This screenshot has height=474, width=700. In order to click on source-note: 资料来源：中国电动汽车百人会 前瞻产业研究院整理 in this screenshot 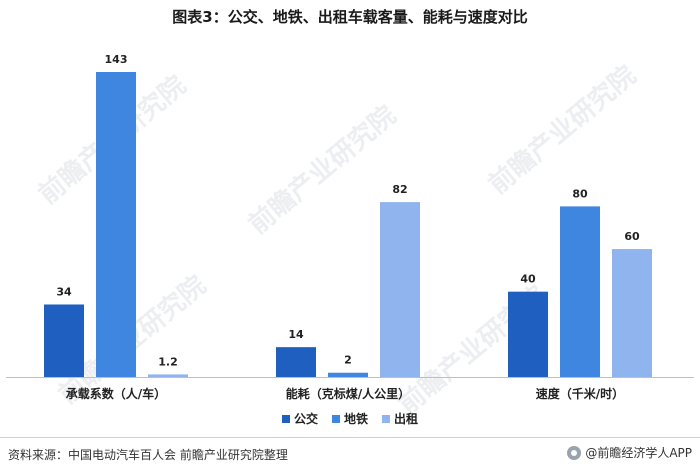, I will do `click(148, 455)`.